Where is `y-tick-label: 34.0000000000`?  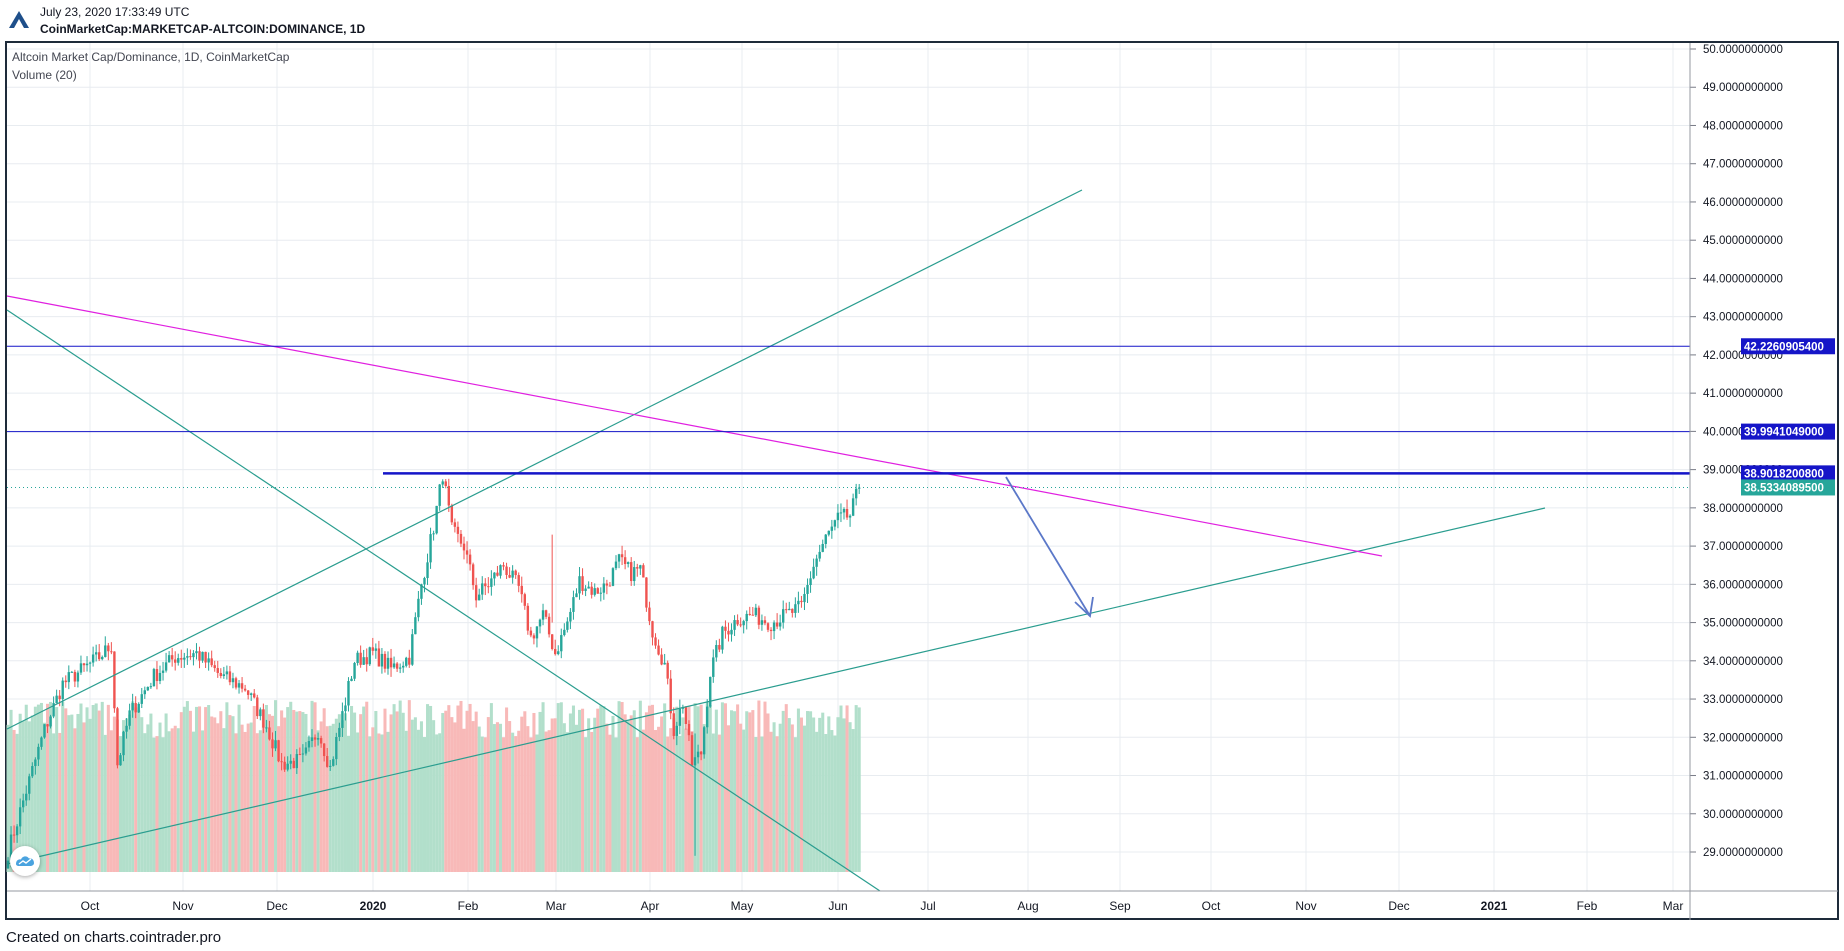
y-tick-label: 34.0000000000 is located at coordinates (1743, 662).